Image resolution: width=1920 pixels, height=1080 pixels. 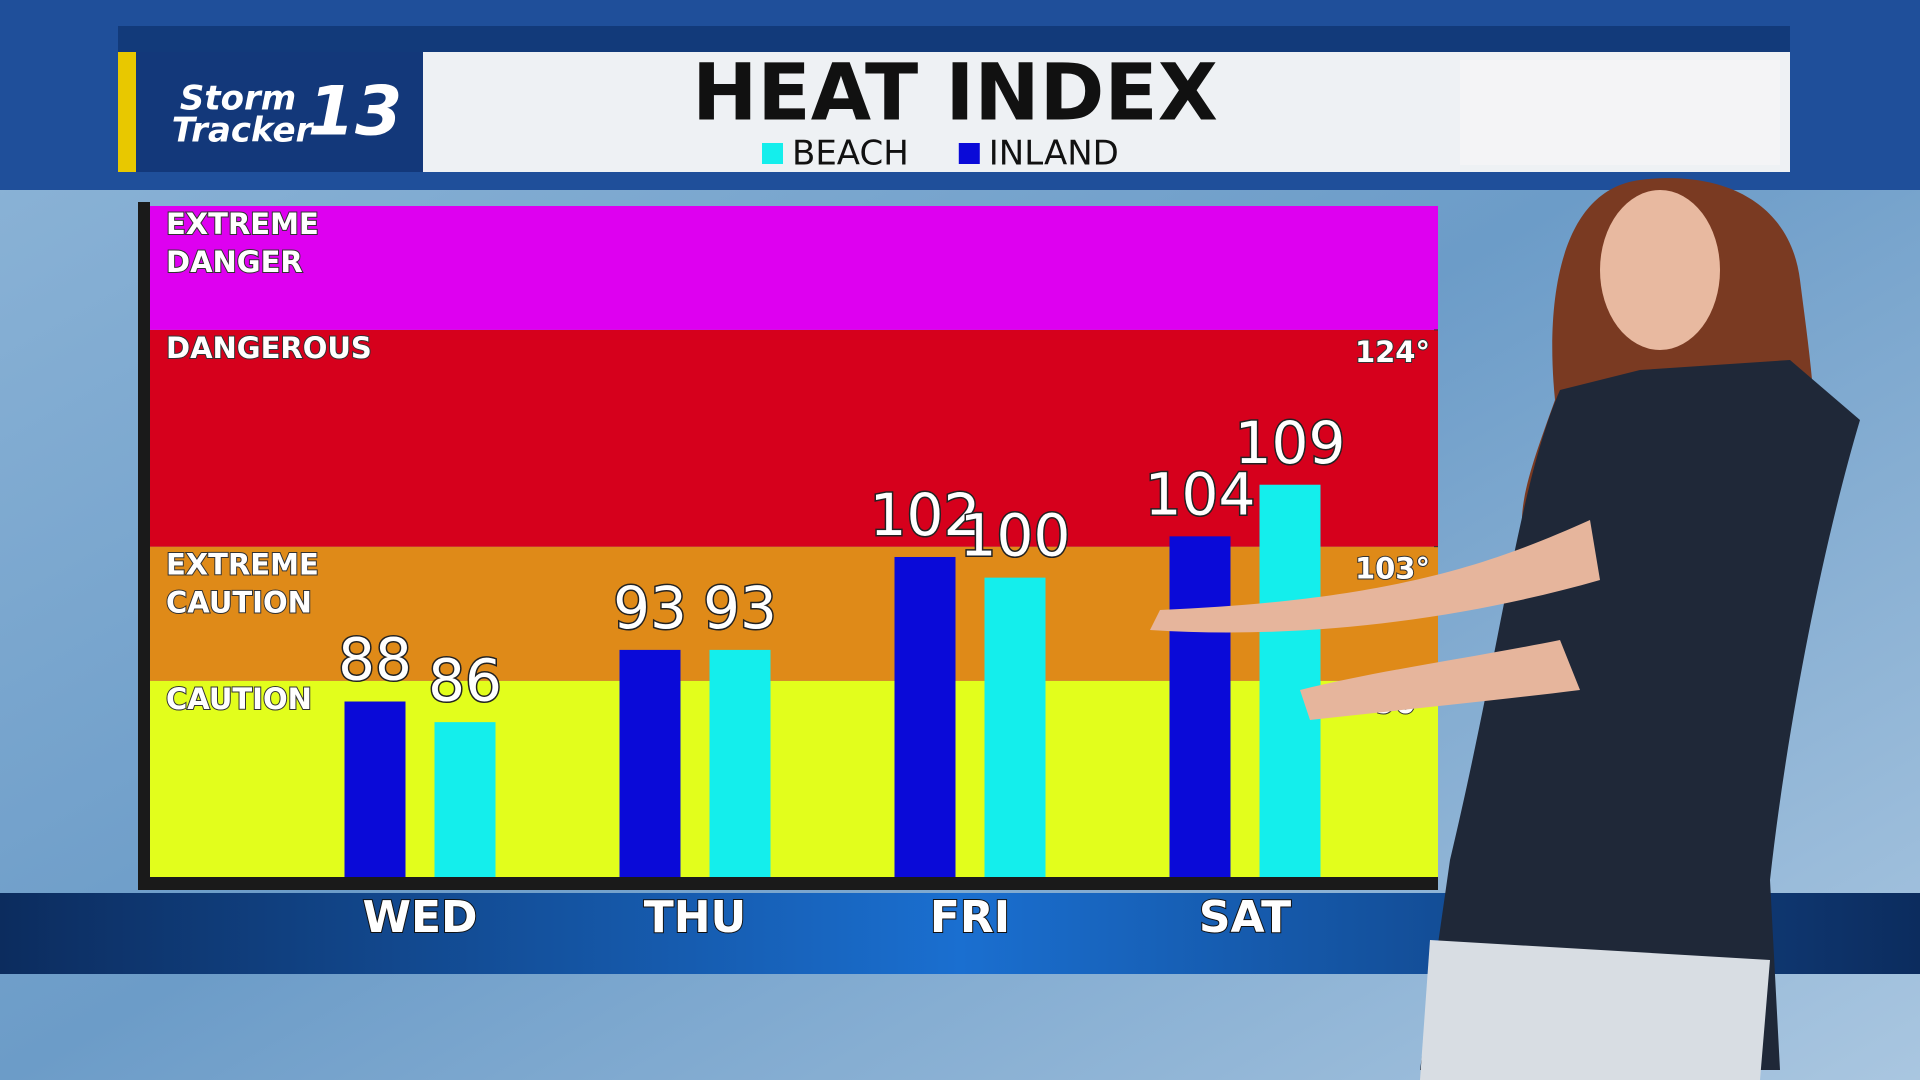 I want to click on sponsor-logo, so click(x=1620, y=112).